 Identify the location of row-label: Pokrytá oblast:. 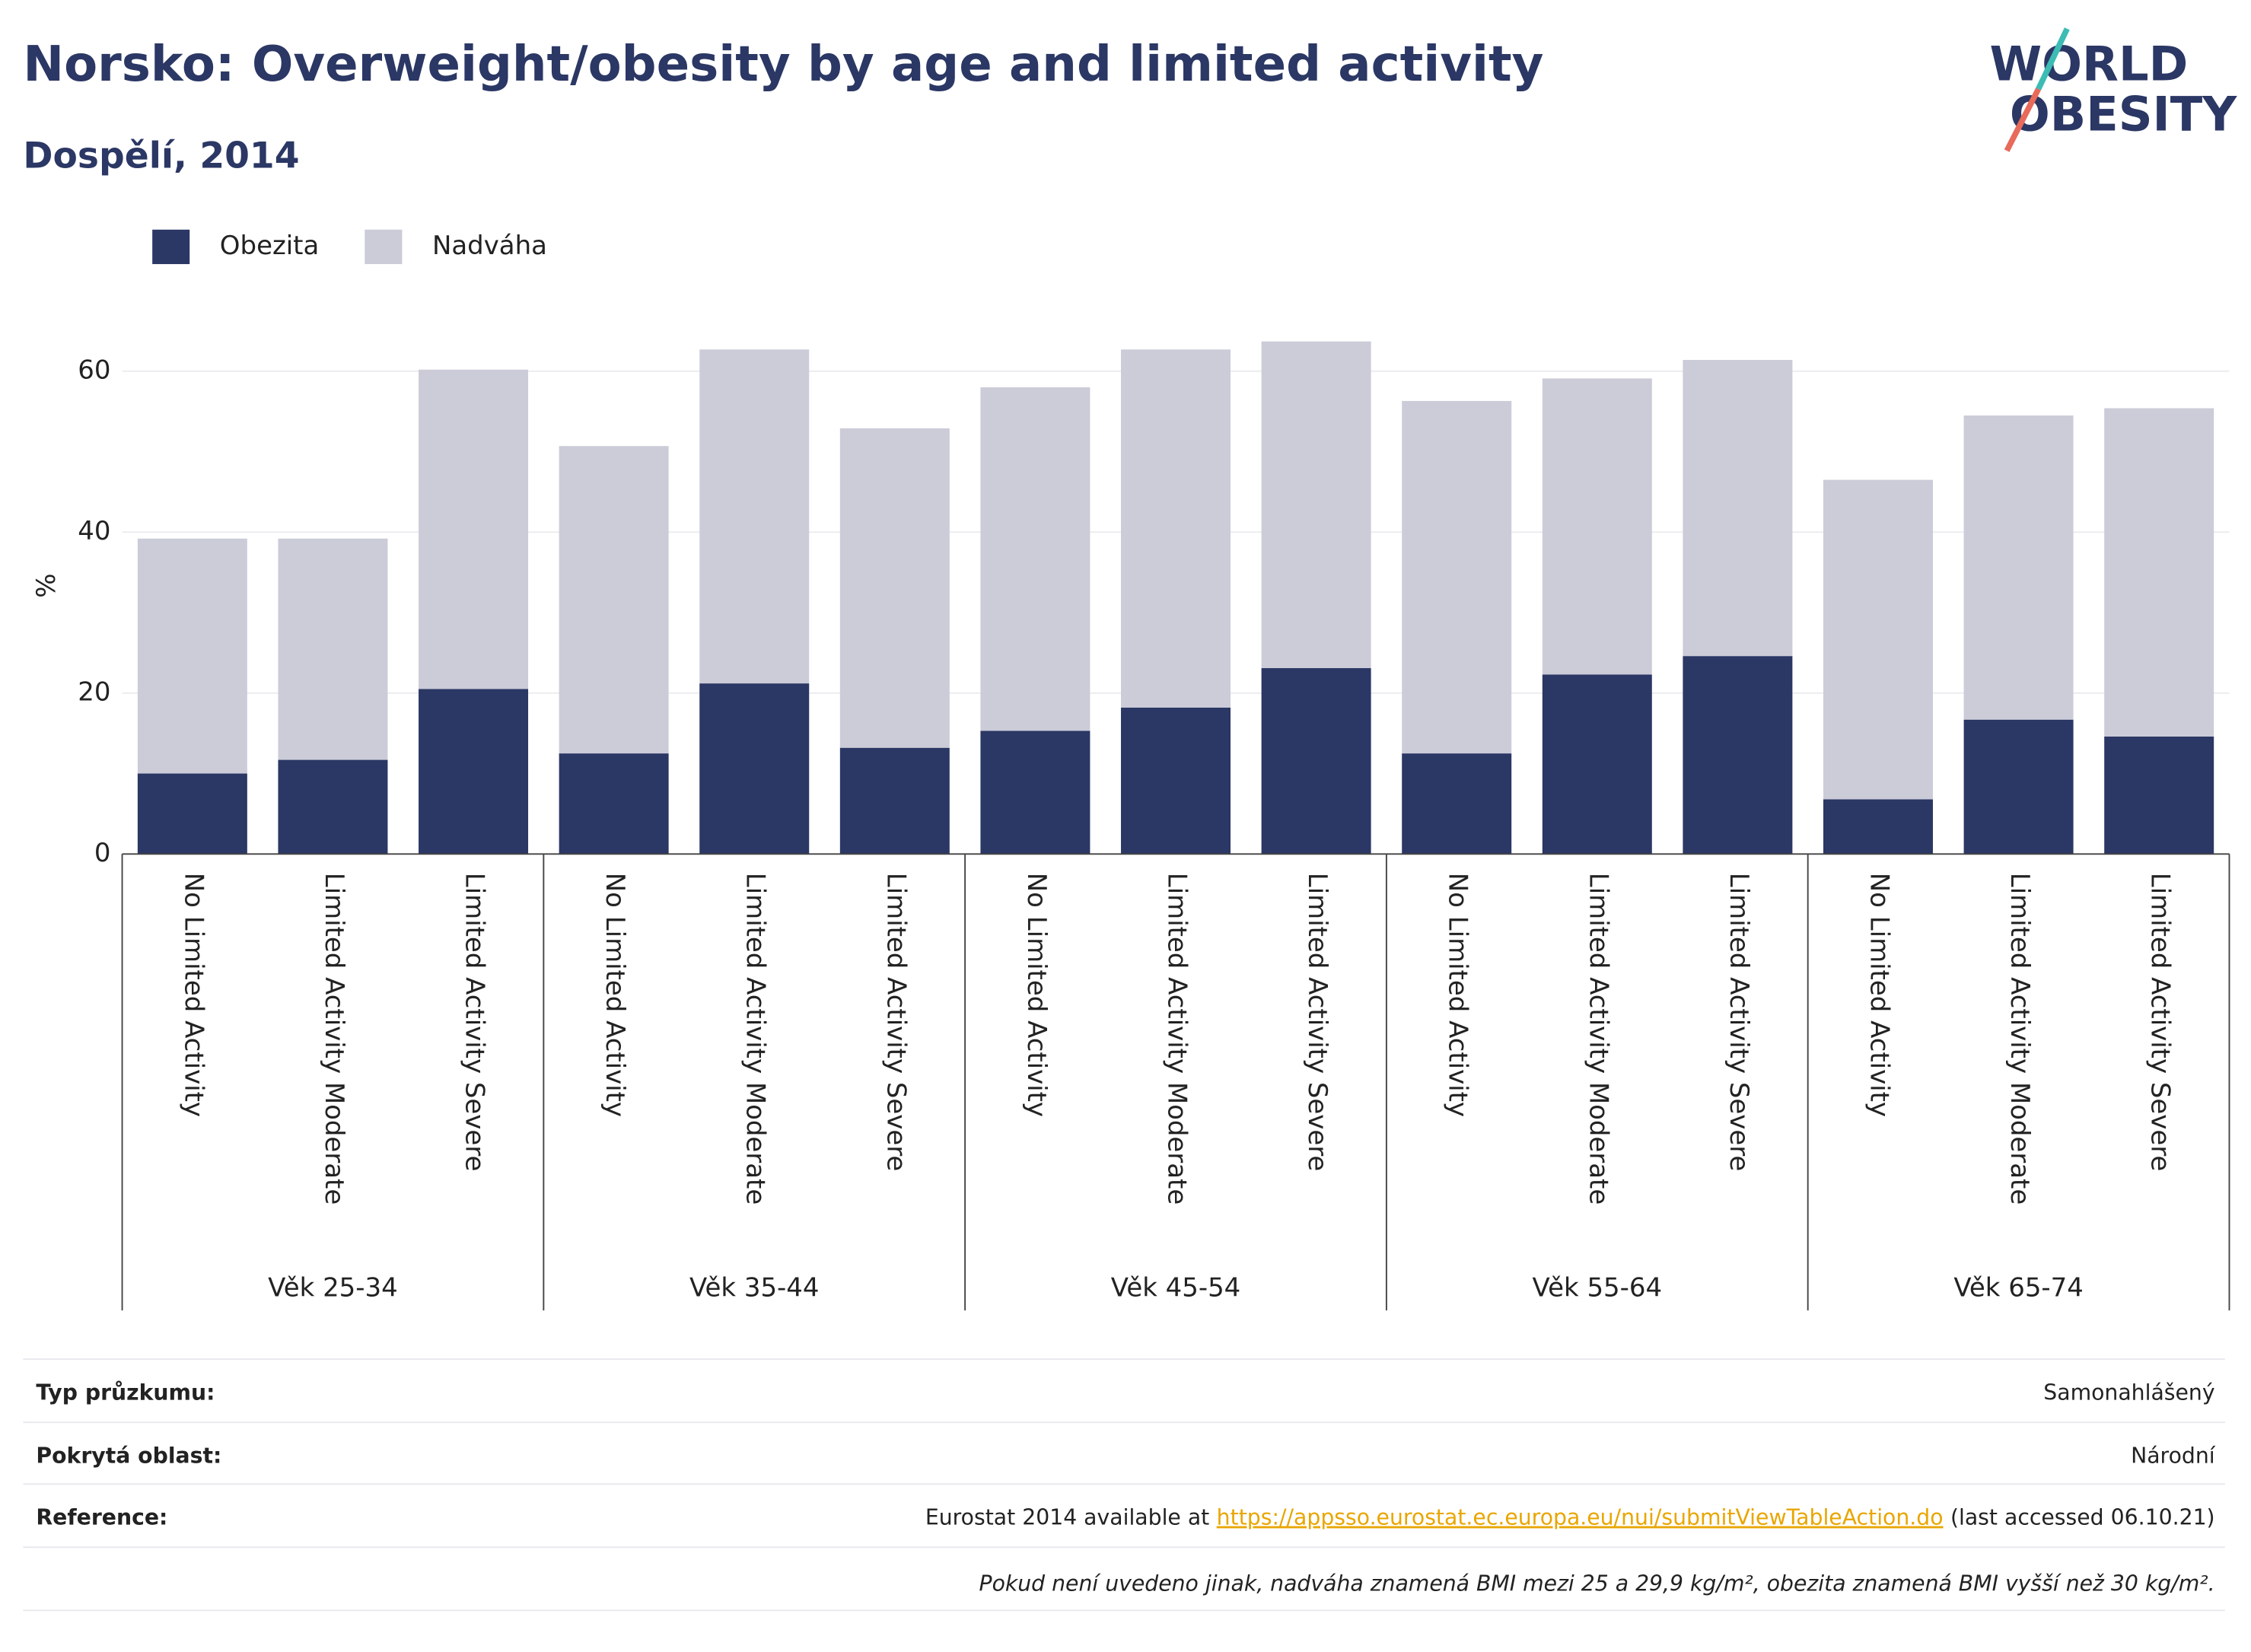
(128, 1455).